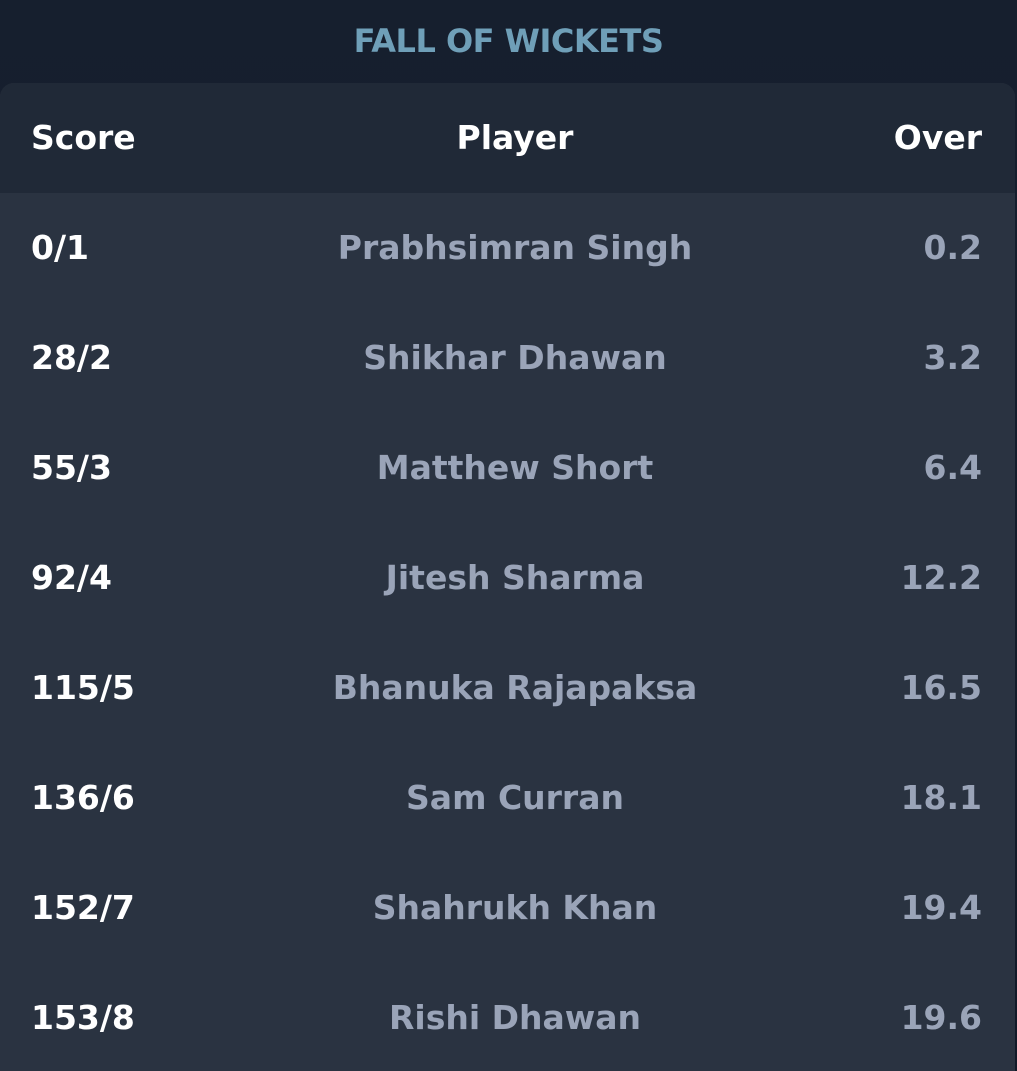  Describe the element at coordinates (952, 357) in the screenshot. I see `wicket-over: 3.2` at that location.